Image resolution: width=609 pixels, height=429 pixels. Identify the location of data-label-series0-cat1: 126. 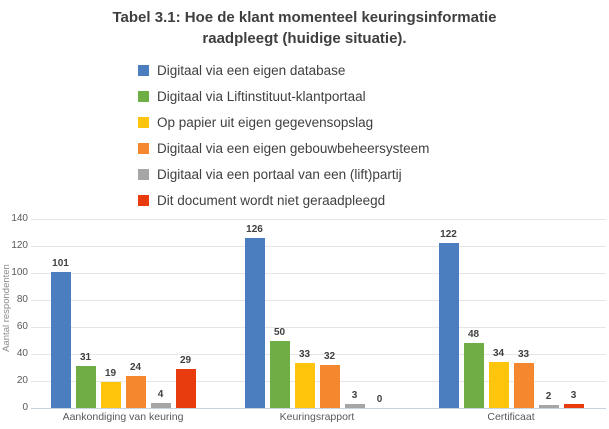
(254, 229).